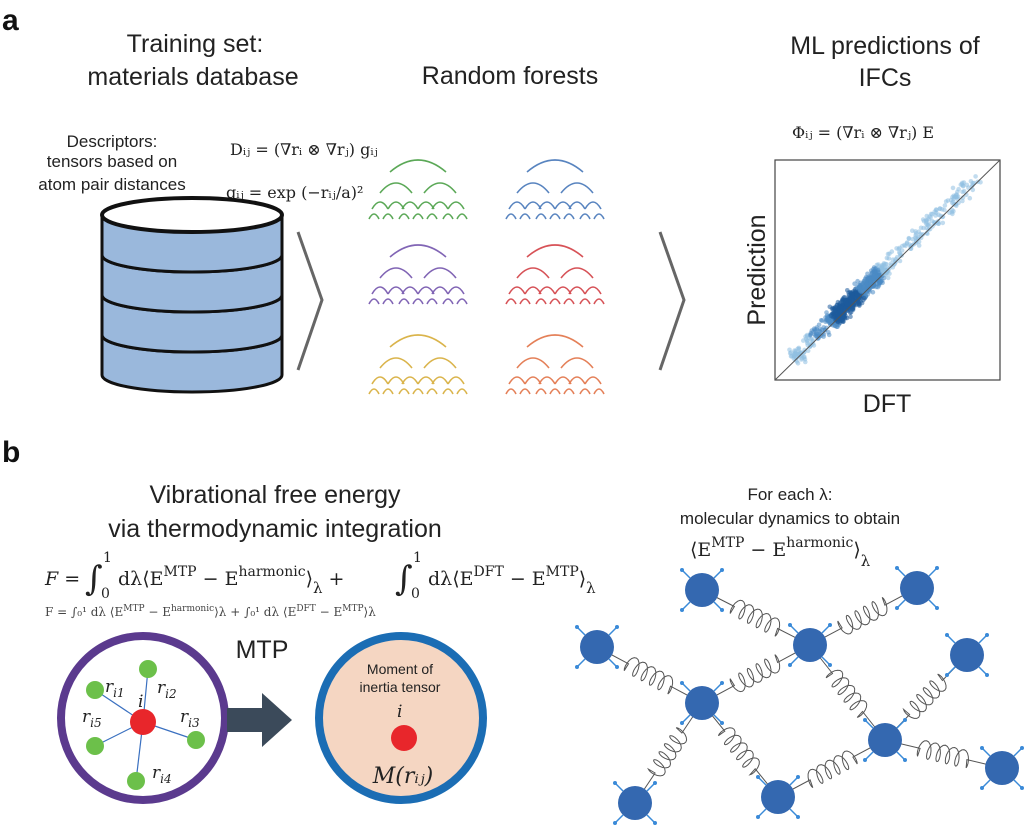 Image resolution: width=1024 pixels, height=826 pixels. Describe the element at coordinates (400, 669) in the screenshot. I see `moment-text-1: Moment of` at that location.